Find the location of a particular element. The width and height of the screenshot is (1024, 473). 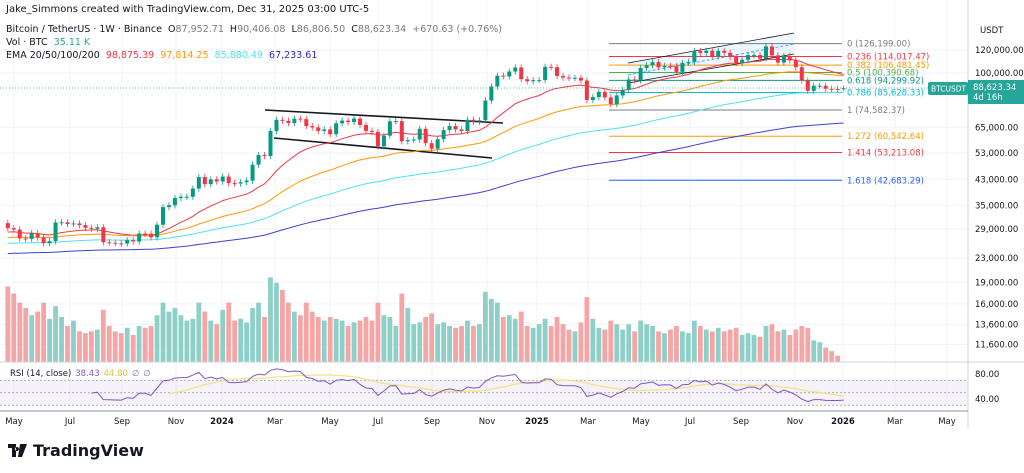

rsi-ma-value: 44.80 is located at coordinates (116, 374).